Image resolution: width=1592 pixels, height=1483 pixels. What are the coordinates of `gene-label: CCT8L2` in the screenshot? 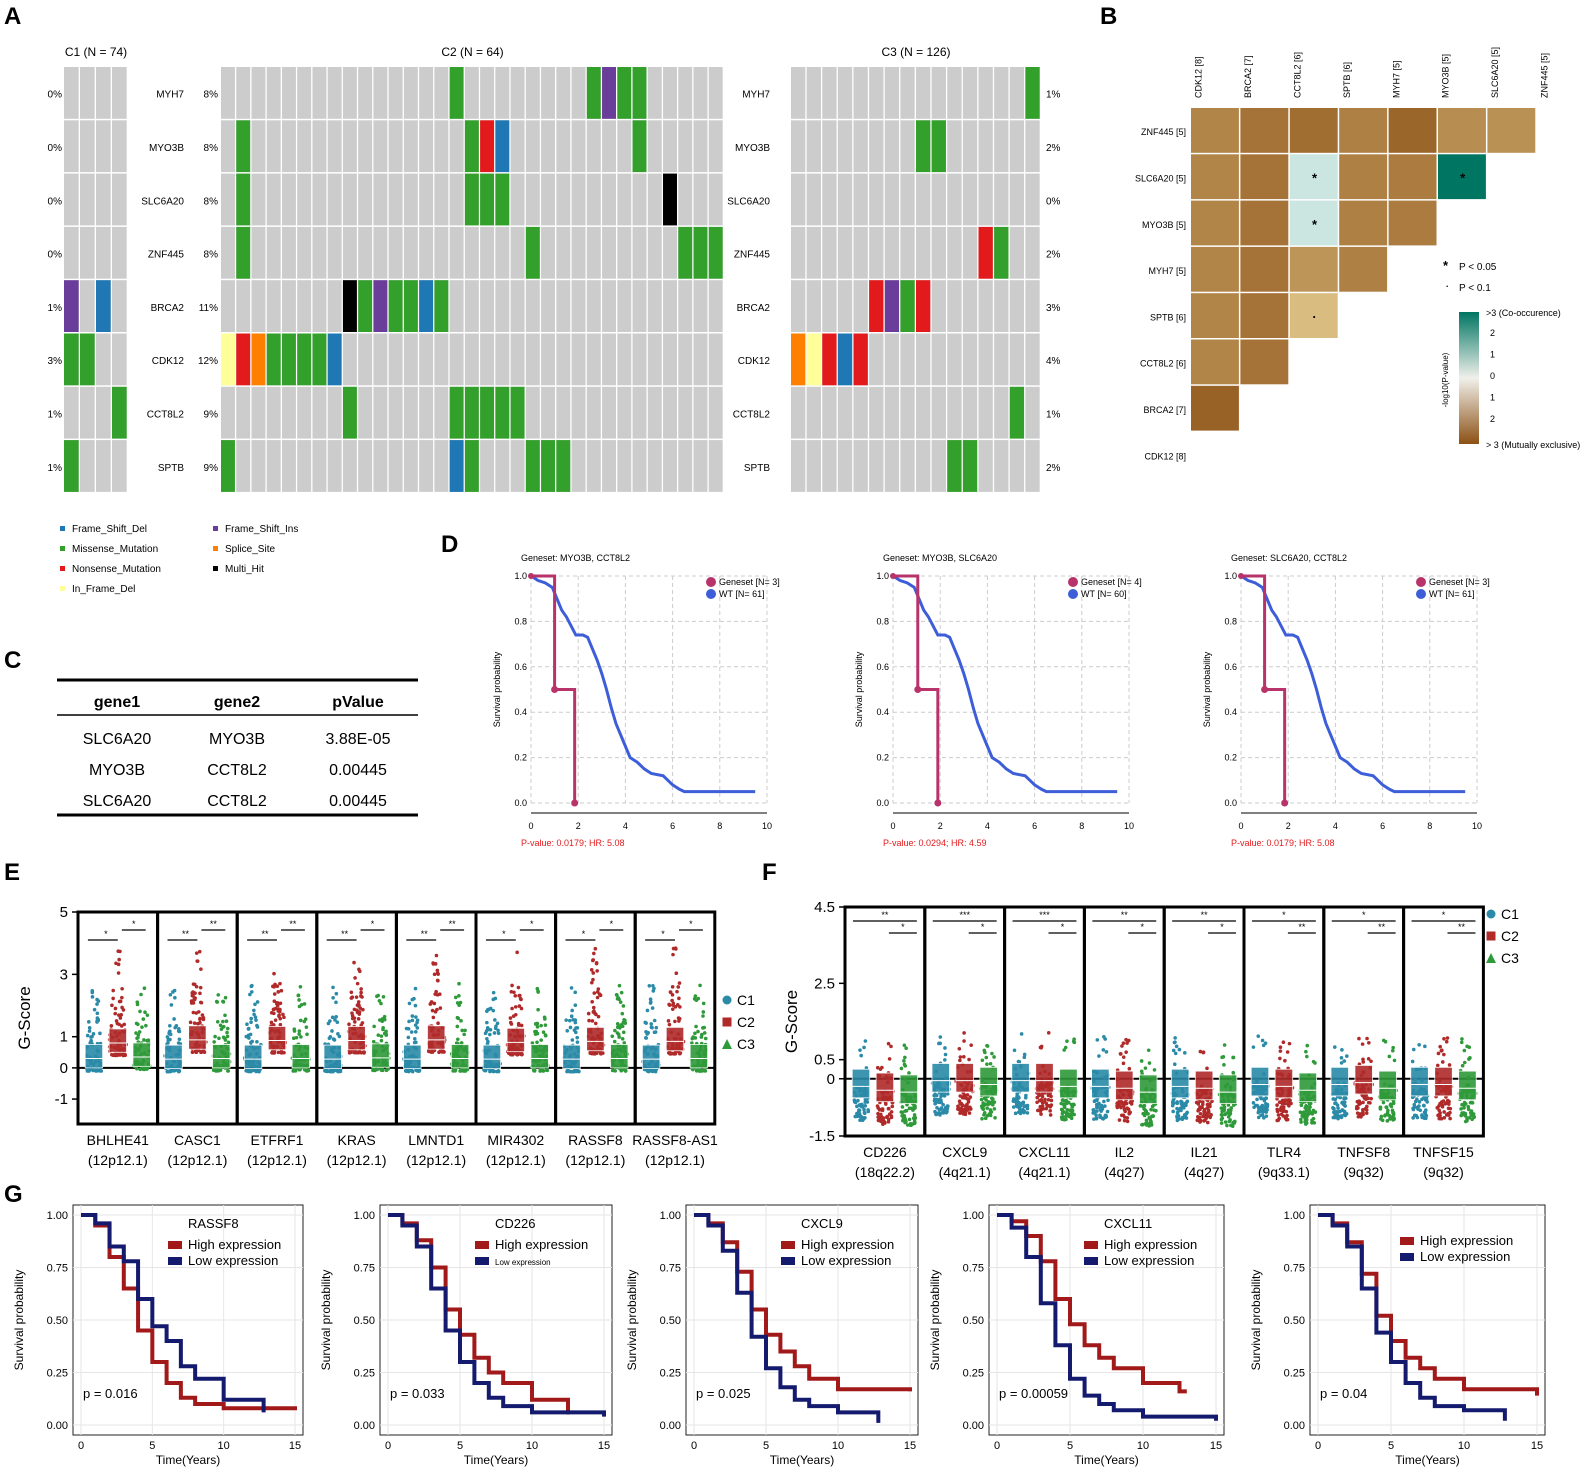 It's located at (166, 414).